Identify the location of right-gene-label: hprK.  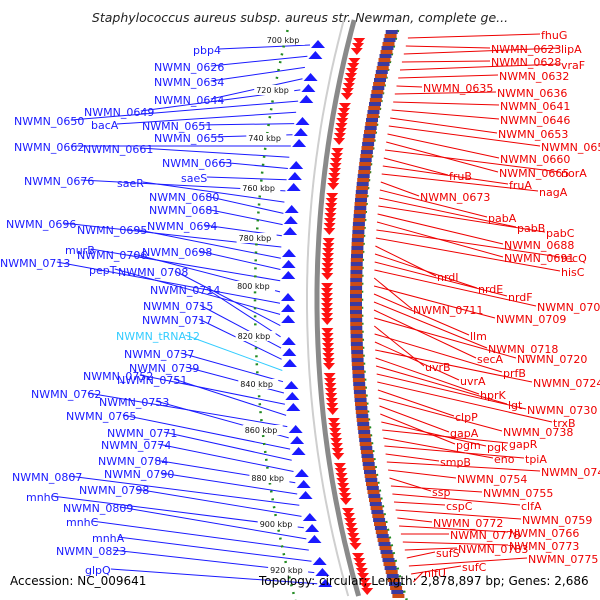
(493, 395).